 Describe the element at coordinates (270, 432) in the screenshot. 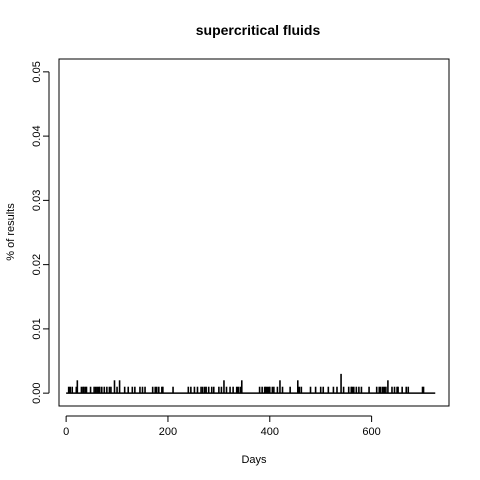

I see `x-tick-label: 400` at that location.